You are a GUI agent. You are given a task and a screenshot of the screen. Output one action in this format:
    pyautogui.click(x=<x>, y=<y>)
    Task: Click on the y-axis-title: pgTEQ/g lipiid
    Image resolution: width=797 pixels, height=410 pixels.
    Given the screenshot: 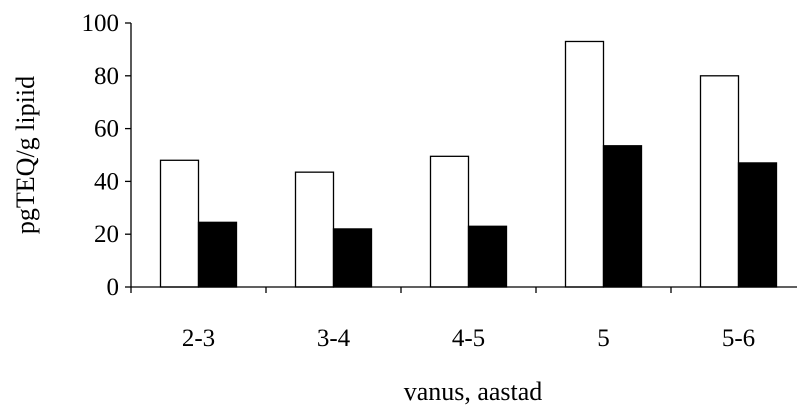 What is the action you would take?
    pyautogui.click(x=25, y=155)
    